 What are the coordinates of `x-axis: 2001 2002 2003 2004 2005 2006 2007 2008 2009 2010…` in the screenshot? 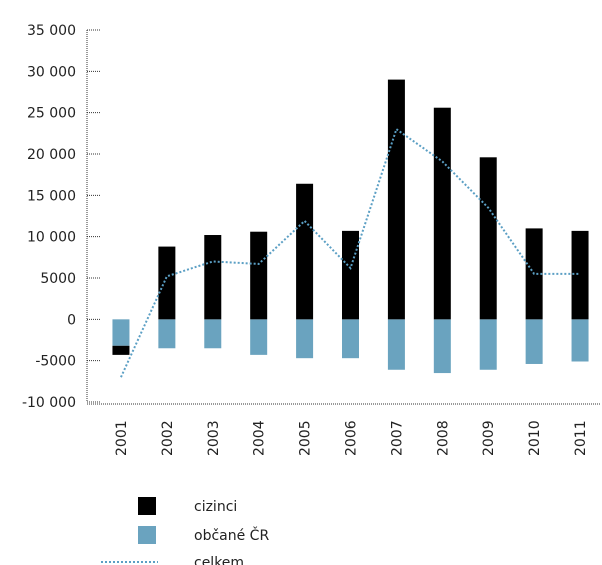 It's located at (343, 429).